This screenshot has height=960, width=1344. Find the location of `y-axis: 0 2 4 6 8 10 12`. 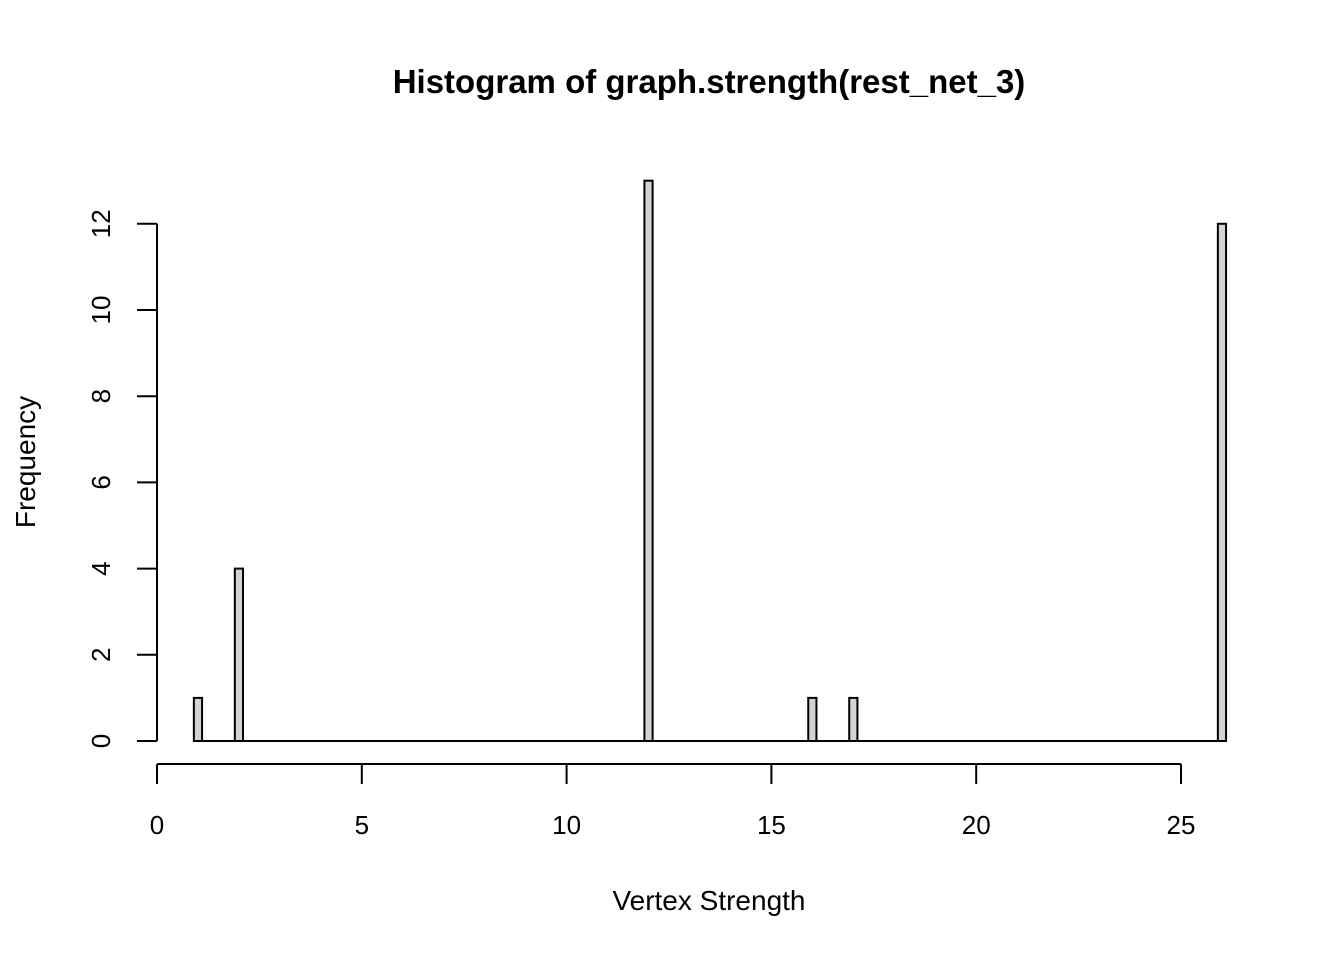

y-axis: 0 2 4 6 8 10 12 is located at coordinates (122, 478).